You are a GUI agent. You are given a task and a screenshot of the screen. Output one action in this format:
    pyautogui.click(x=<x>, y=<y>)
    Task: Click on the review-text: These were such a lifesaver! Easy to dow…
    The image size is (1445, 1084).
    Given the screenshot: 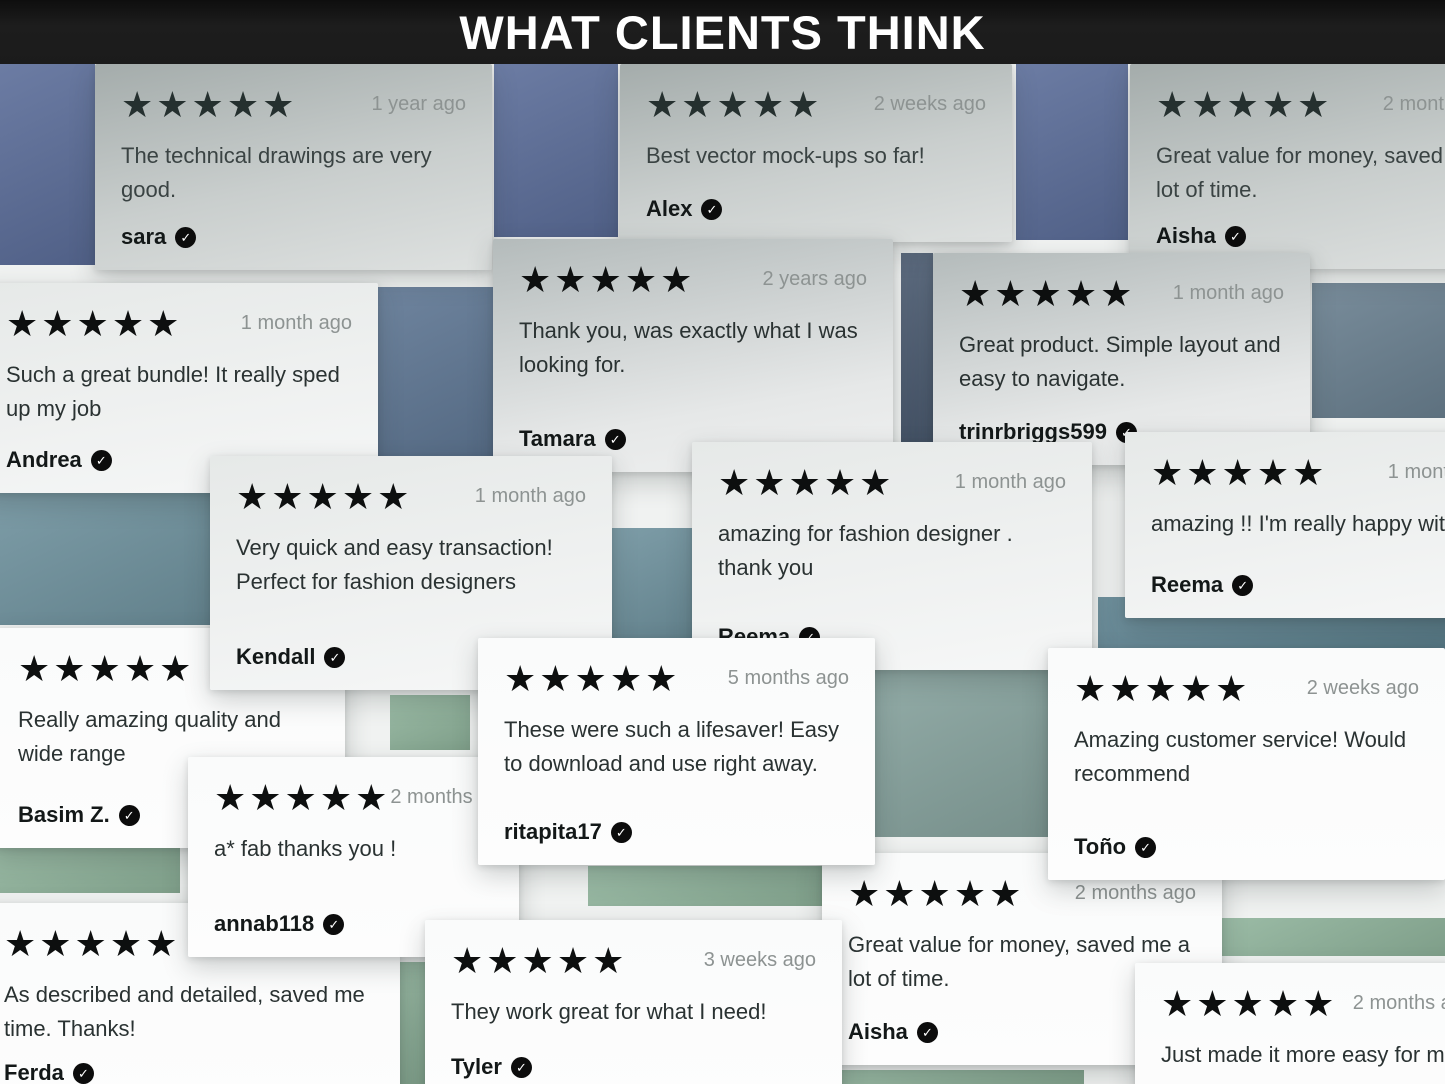 What is the action you would take?
    pyautogui.click(x=672, y=747)
    